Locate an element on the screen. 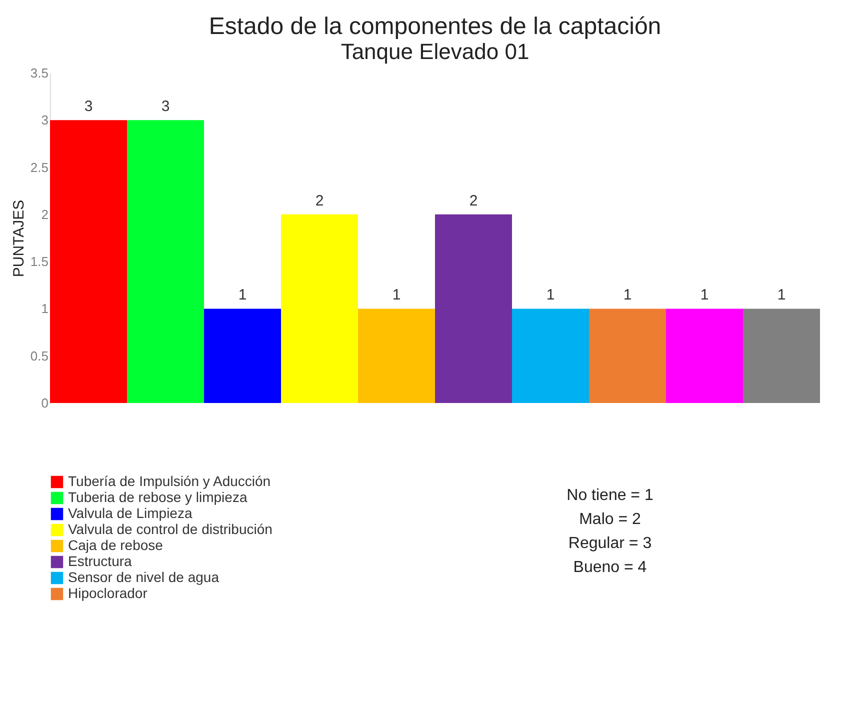 The width and height of the screenshot is (865, 724). legend-label: Tuberia de rebose y limpieza is located at coordinates (158, 497).